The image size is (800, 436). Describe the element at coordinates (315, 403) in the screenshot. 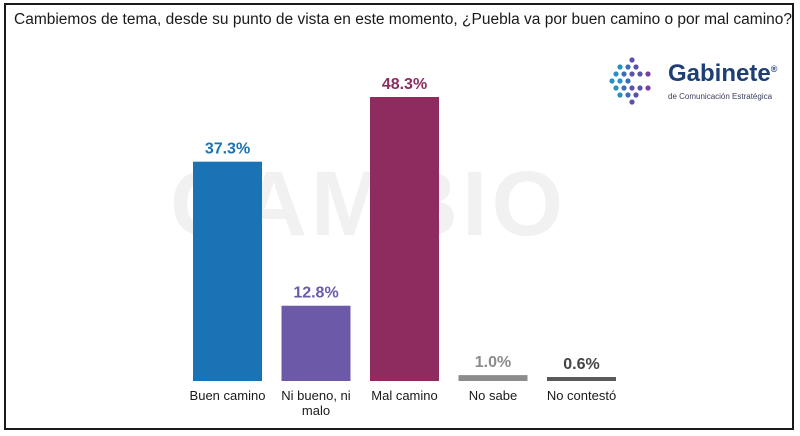

I see `category-label: Ni bueno, ni malo` at that location.